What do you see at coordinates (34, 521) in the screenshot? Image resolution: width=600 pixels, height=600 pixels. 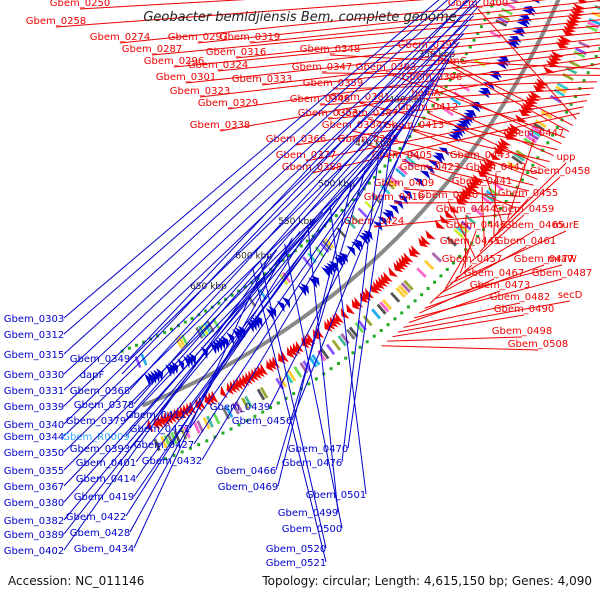 I see `reverse-gene-label: Gbem_0382` at bounding box center [34, 521].